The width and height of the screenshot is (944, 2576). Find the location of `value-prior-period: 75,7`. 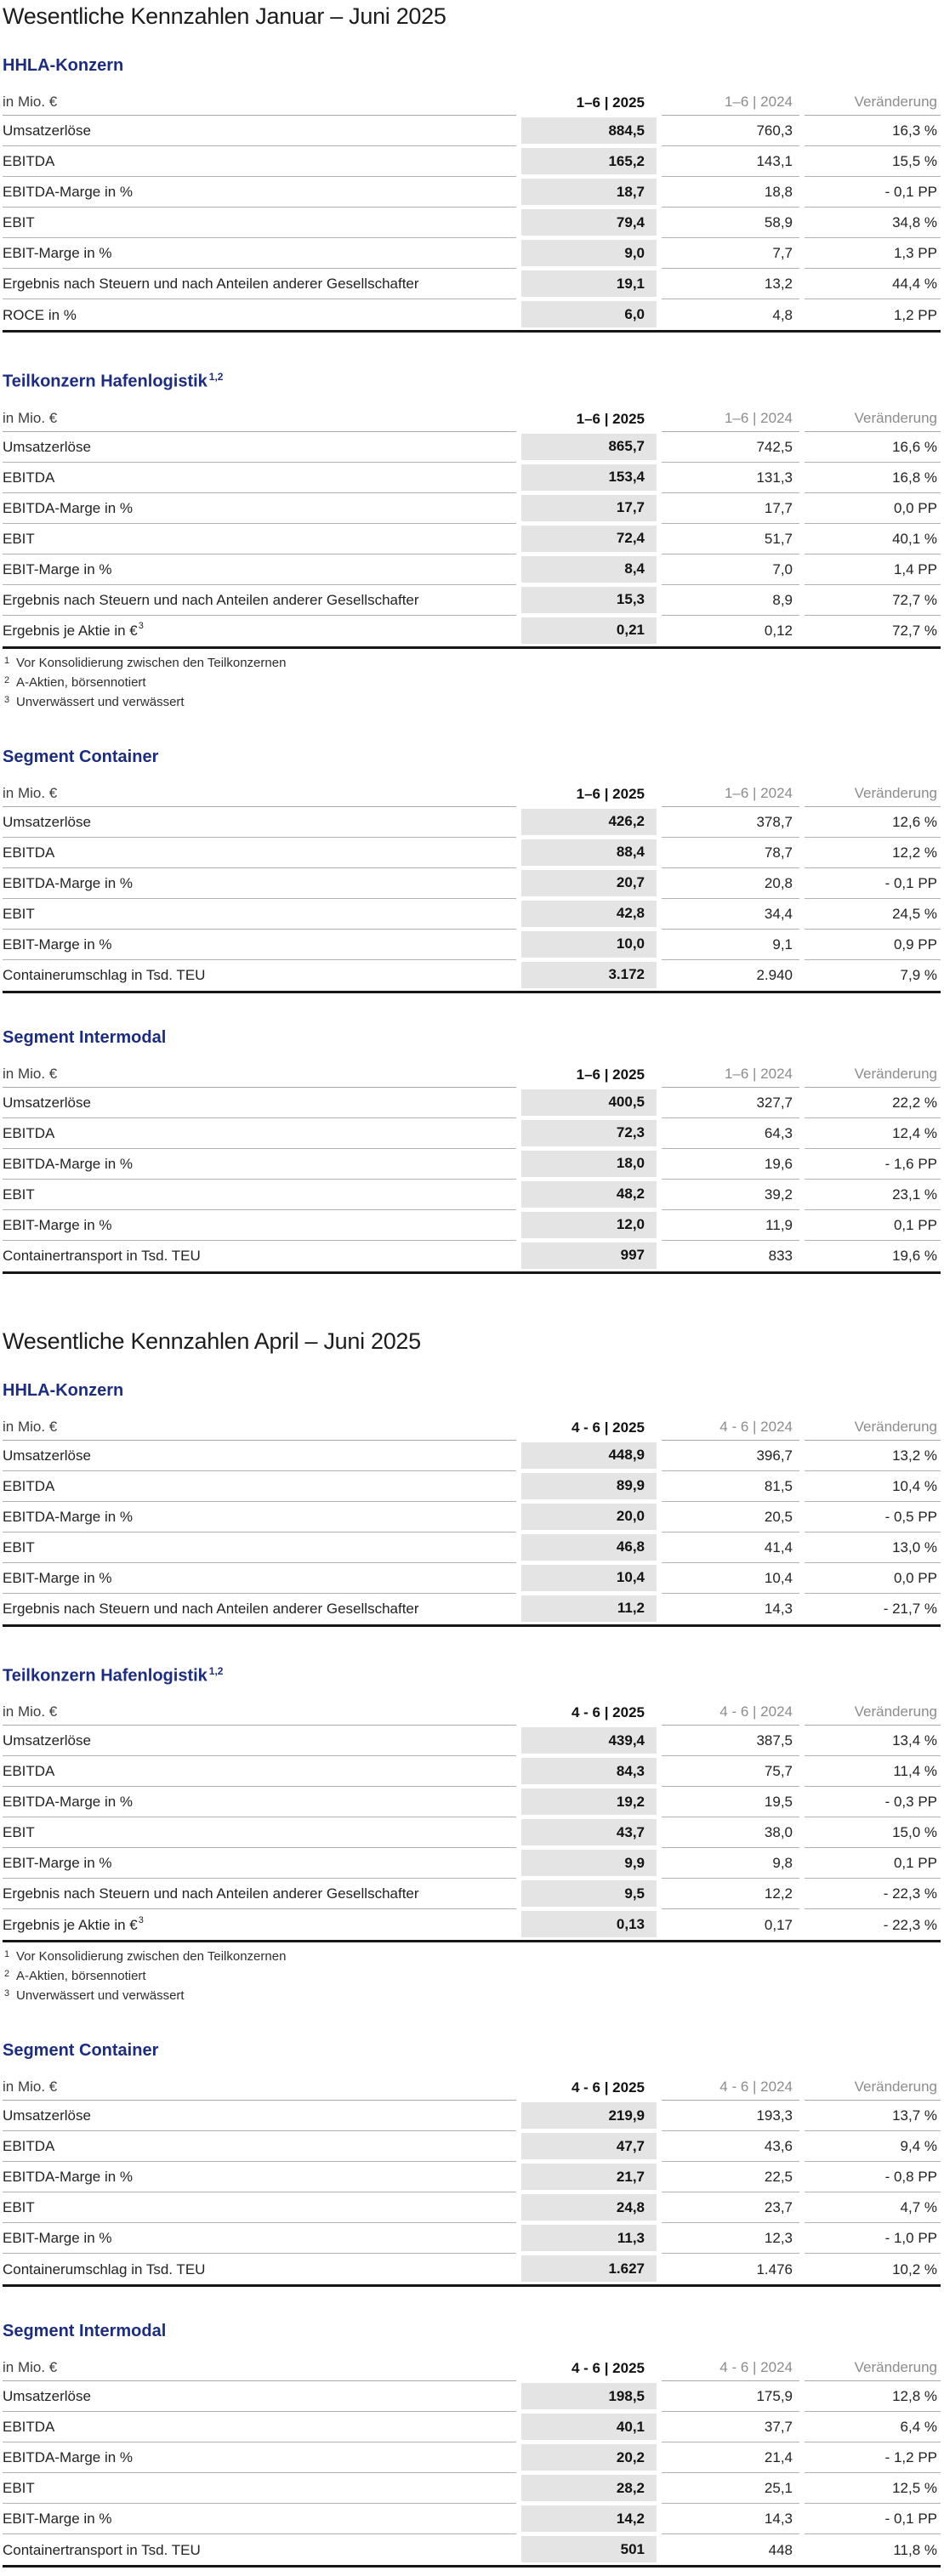

value-prior-period: 75,7 is located at coordinates (730, 1772).